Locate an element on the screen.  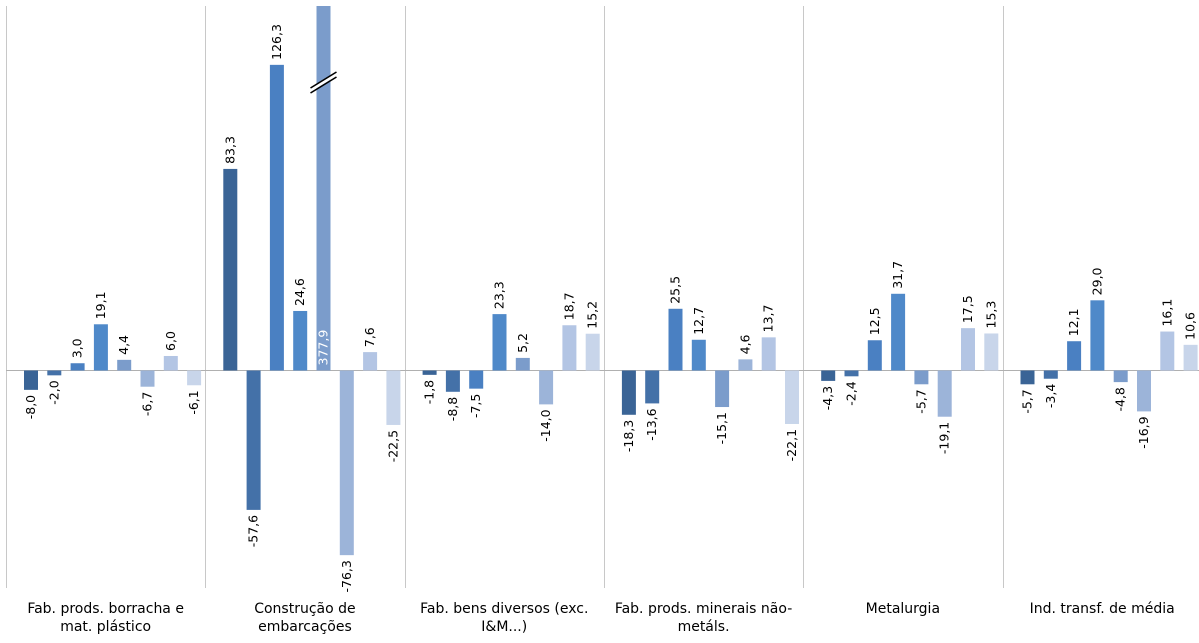
value-label: 12,1 is located at coordinates (1073, 322).